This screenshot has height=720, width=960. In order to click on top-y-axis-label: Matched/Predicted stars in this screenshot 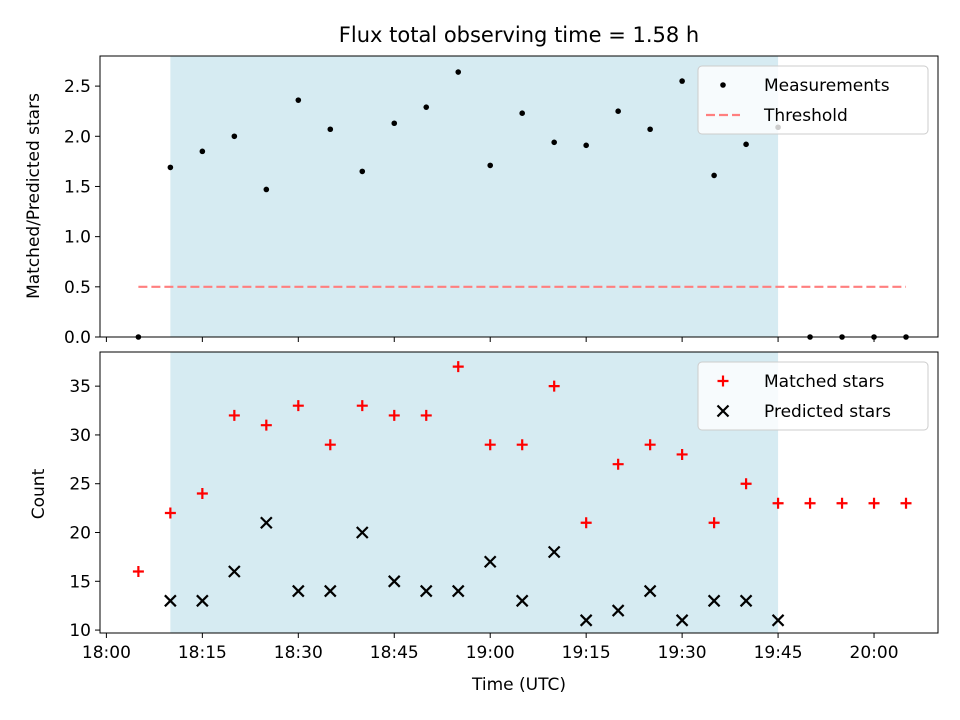, I will do `click(34, 196)`.